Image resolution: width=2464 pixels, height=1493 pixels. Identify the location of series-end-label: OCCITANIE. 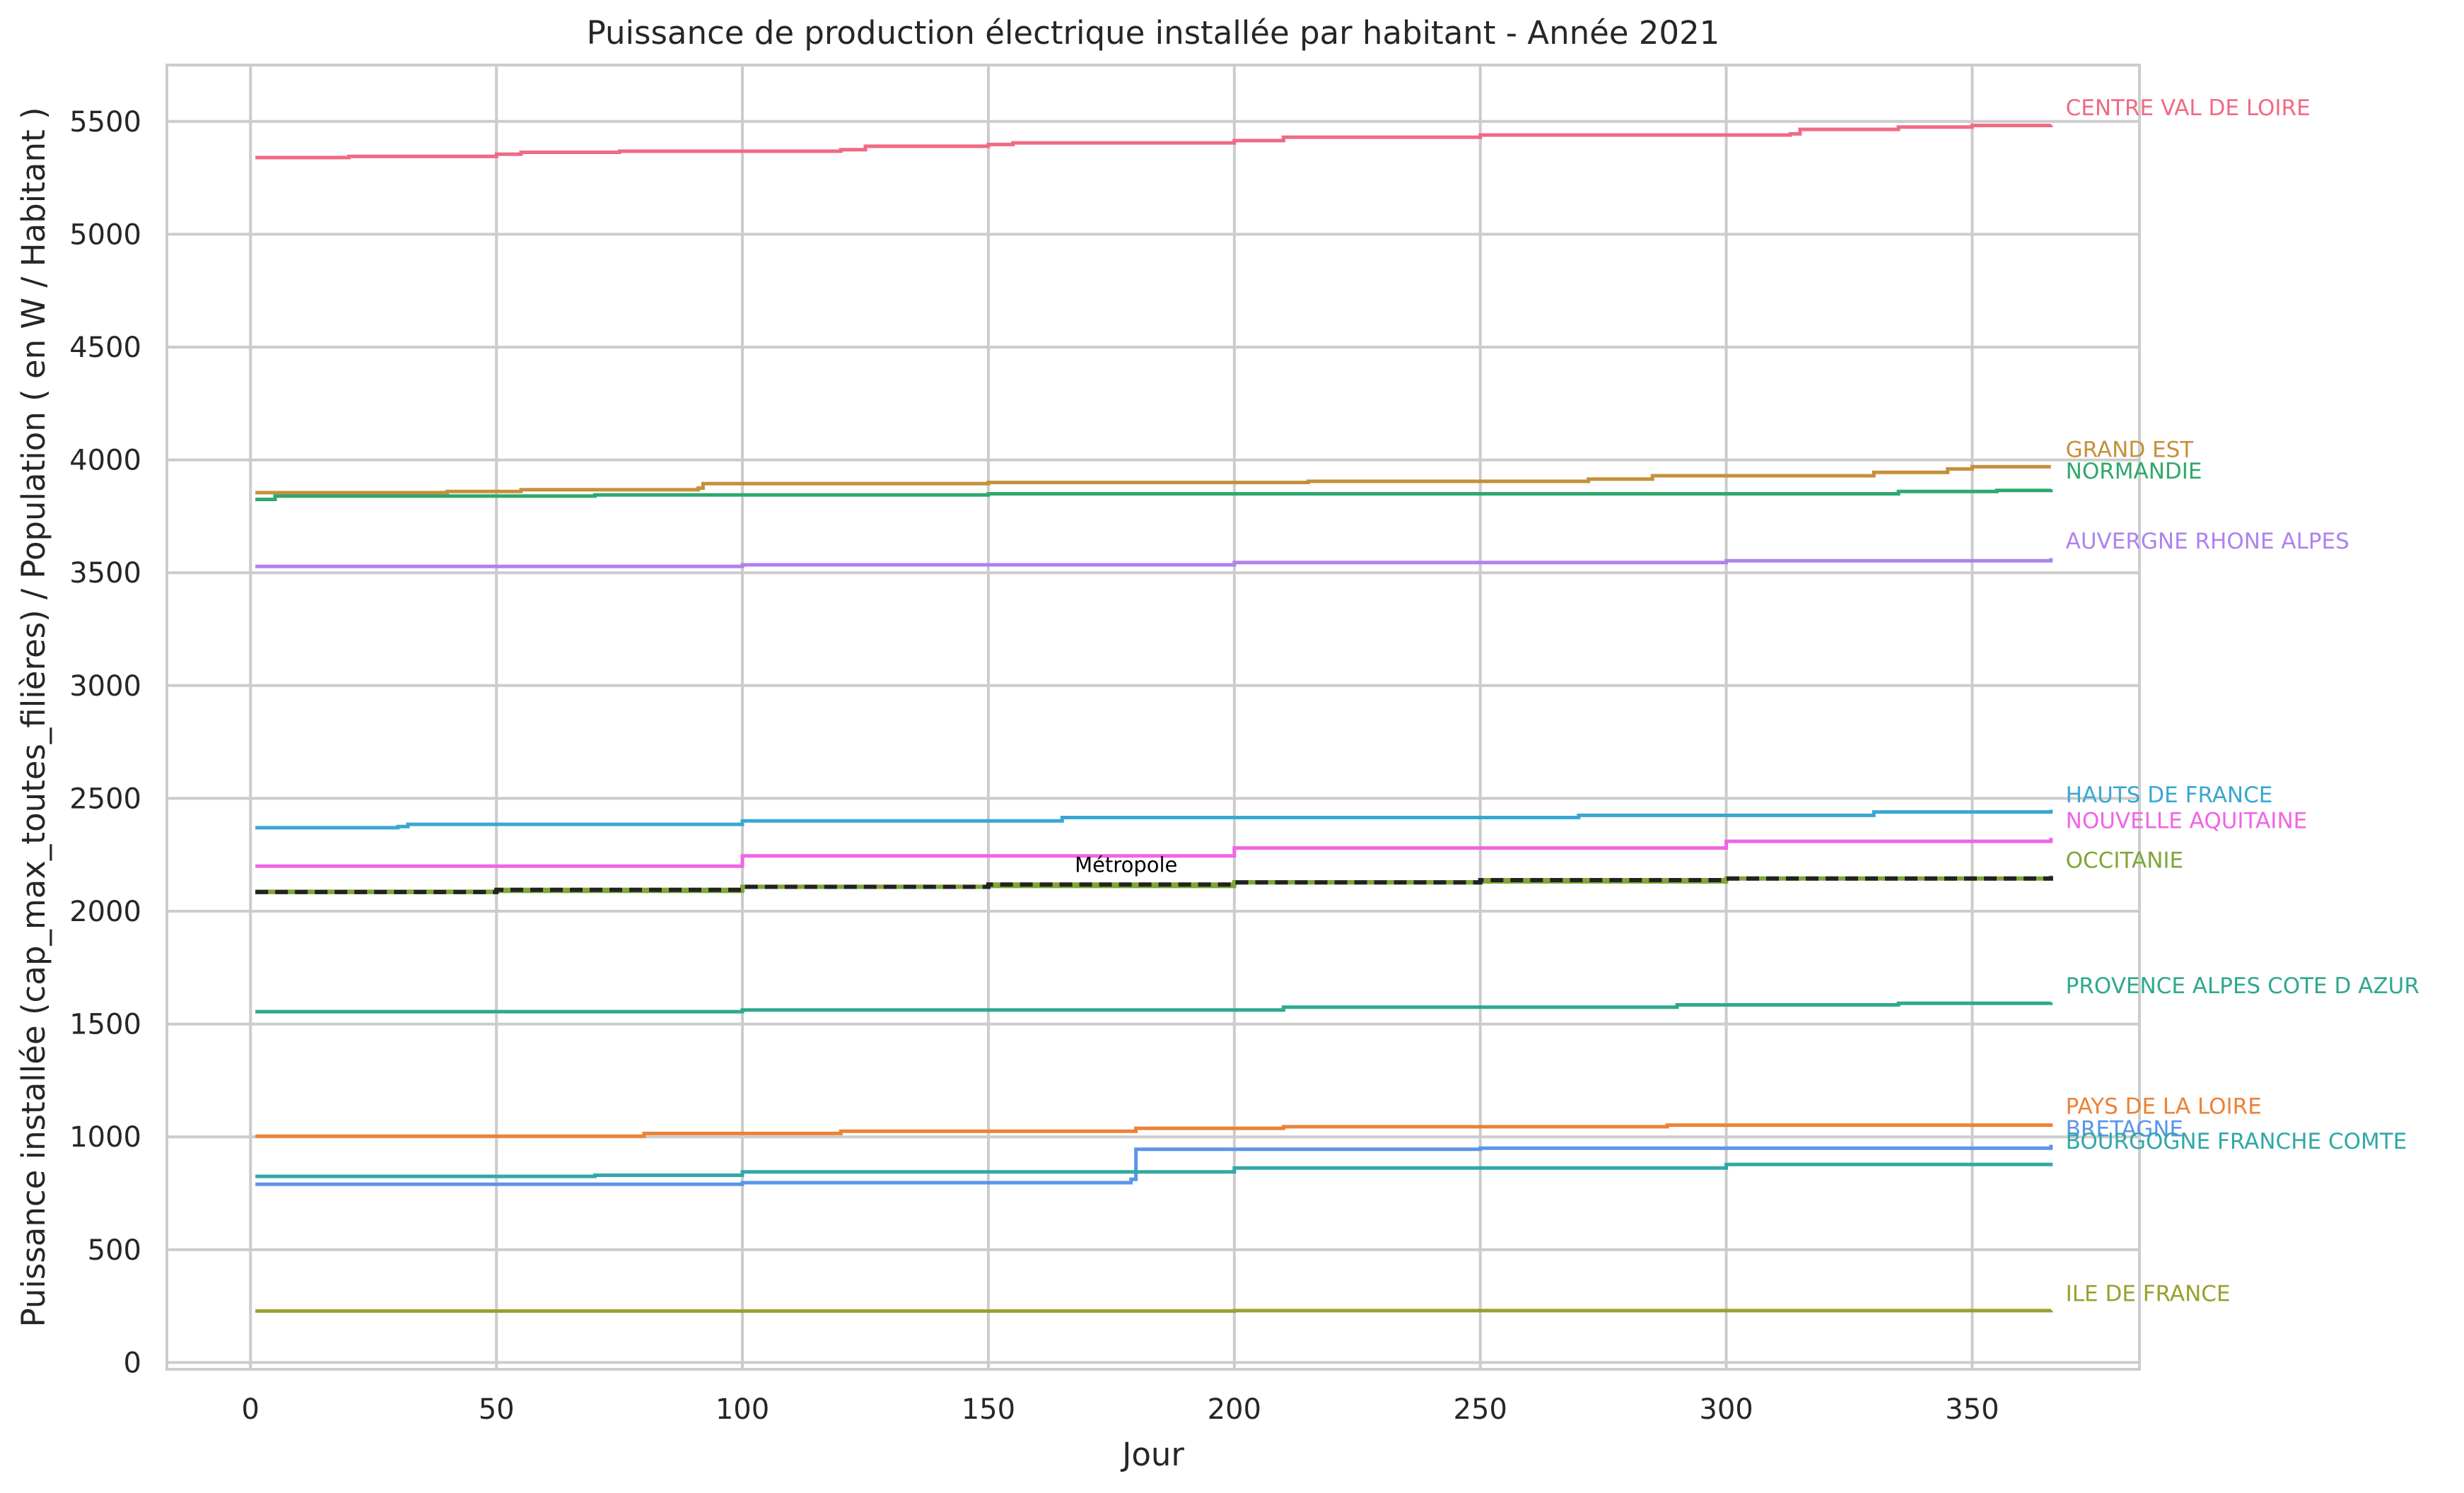
(2125, 861).